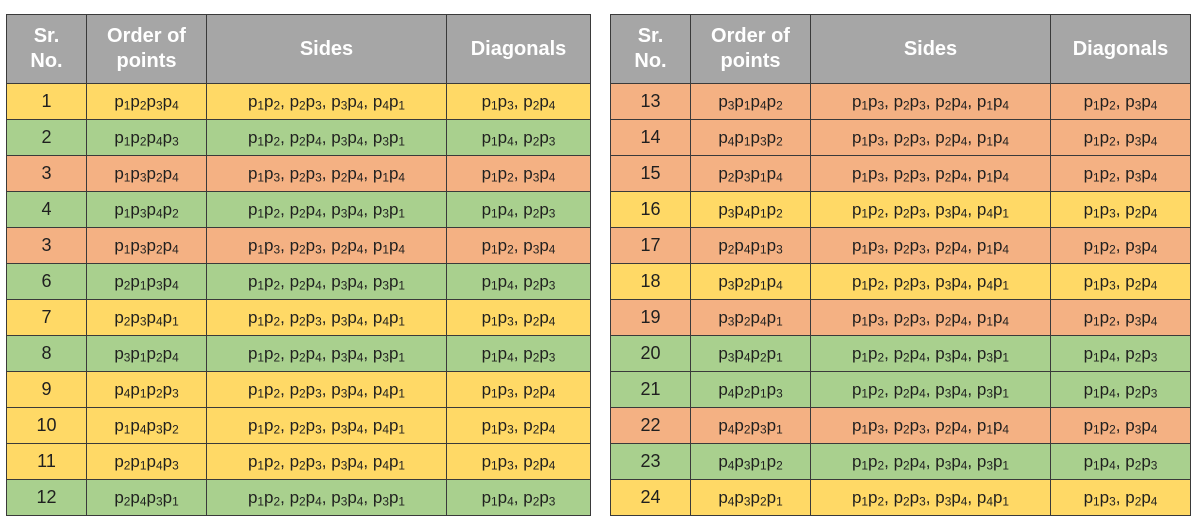  Describe the element at coordinates (750, 317) in the screenshot. I see `order-cell: p3p2p4p1` at that location.